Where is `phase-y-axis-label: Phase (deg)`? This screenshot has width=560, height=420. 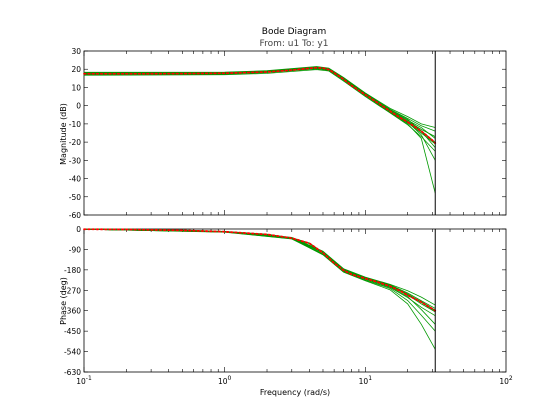
phase-y-axis-label: Phase (deg) is located at coordinates (63, 301).